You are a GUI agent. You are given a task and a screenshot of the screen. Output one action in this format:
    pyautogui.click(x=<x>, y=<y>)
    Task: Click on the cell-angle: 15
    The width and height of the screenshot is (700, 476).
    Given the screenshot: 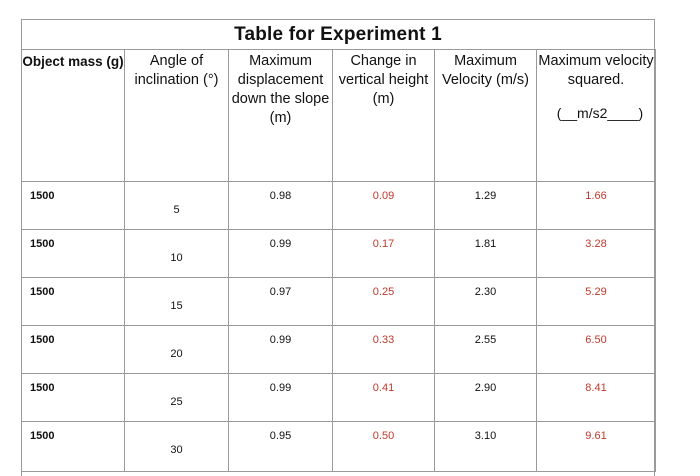 What is the action you would take?
    pyautogui.click(x=176, y=301)
    